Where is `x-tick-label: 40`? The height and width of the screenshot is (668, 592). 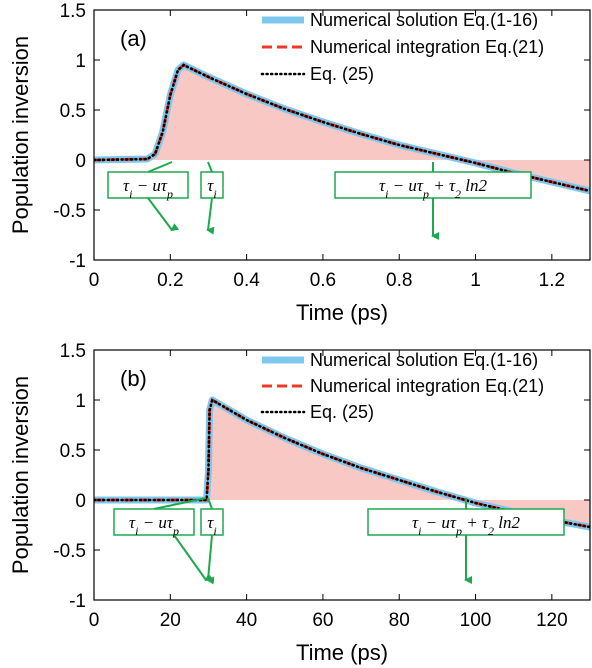
x-tick-label: 40 is located at coordinates (246, 620).